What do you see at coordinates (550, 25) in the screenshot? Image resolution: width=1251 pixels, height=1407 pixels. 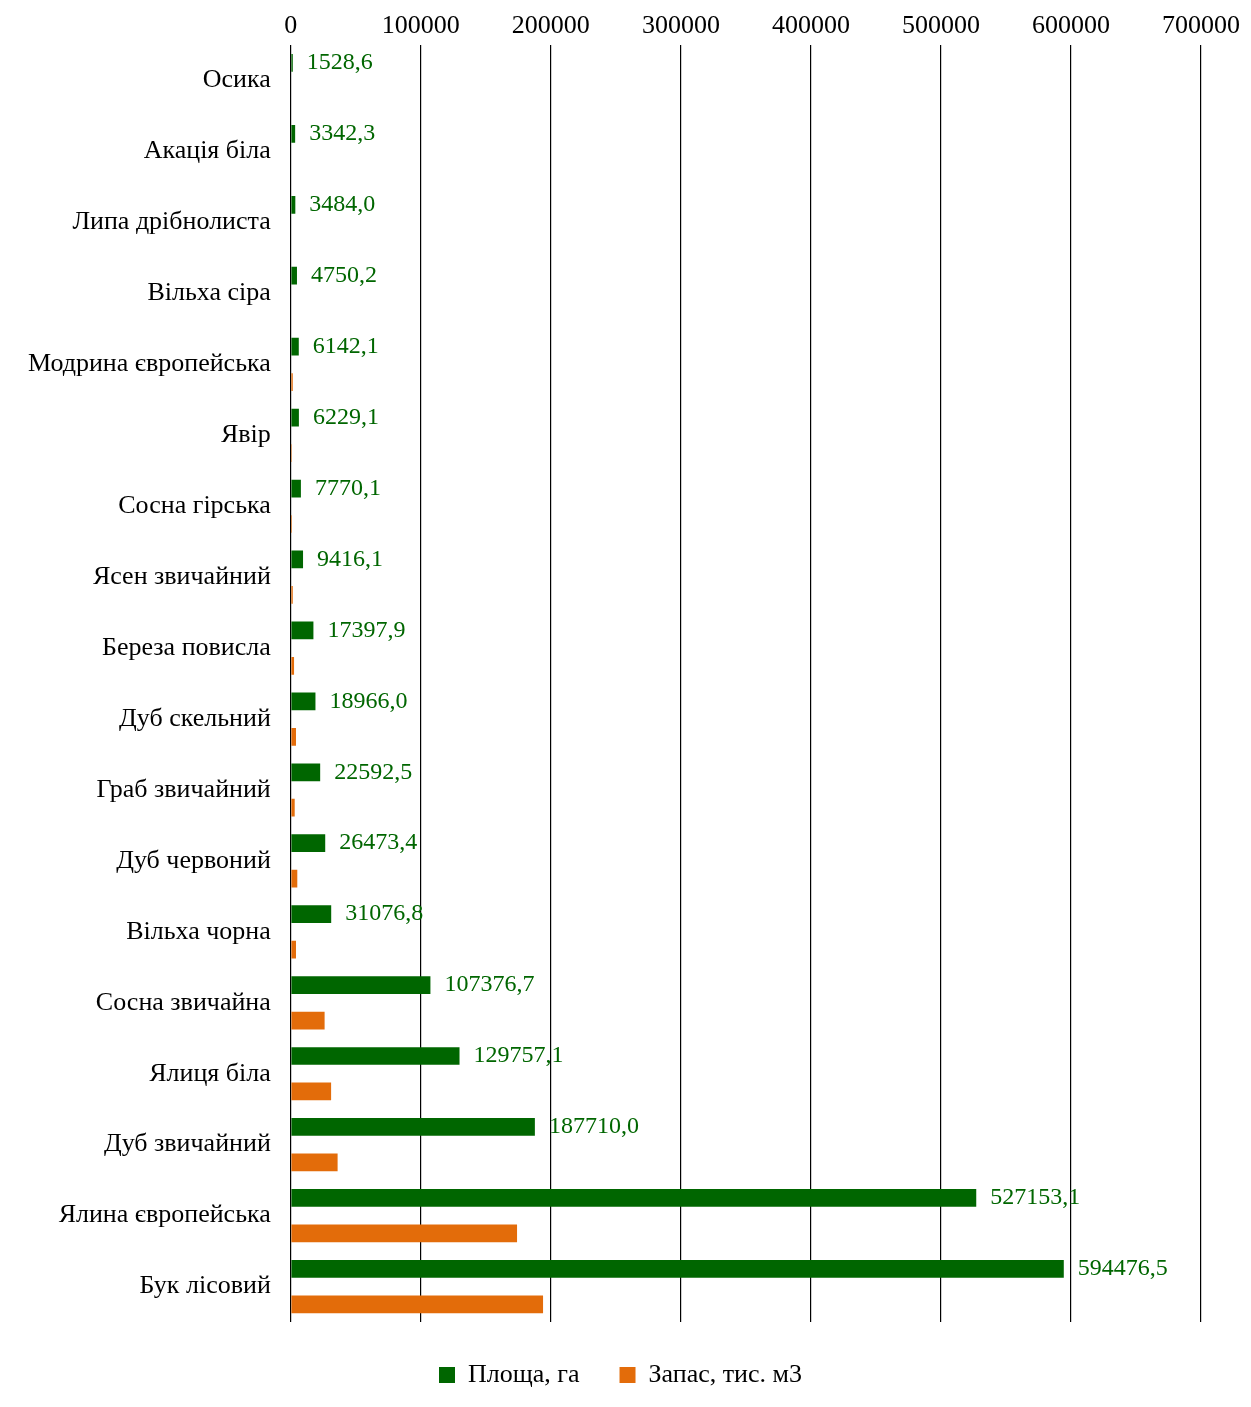 I see `x-tick-label: 200000` at bounding box center [550, 25].